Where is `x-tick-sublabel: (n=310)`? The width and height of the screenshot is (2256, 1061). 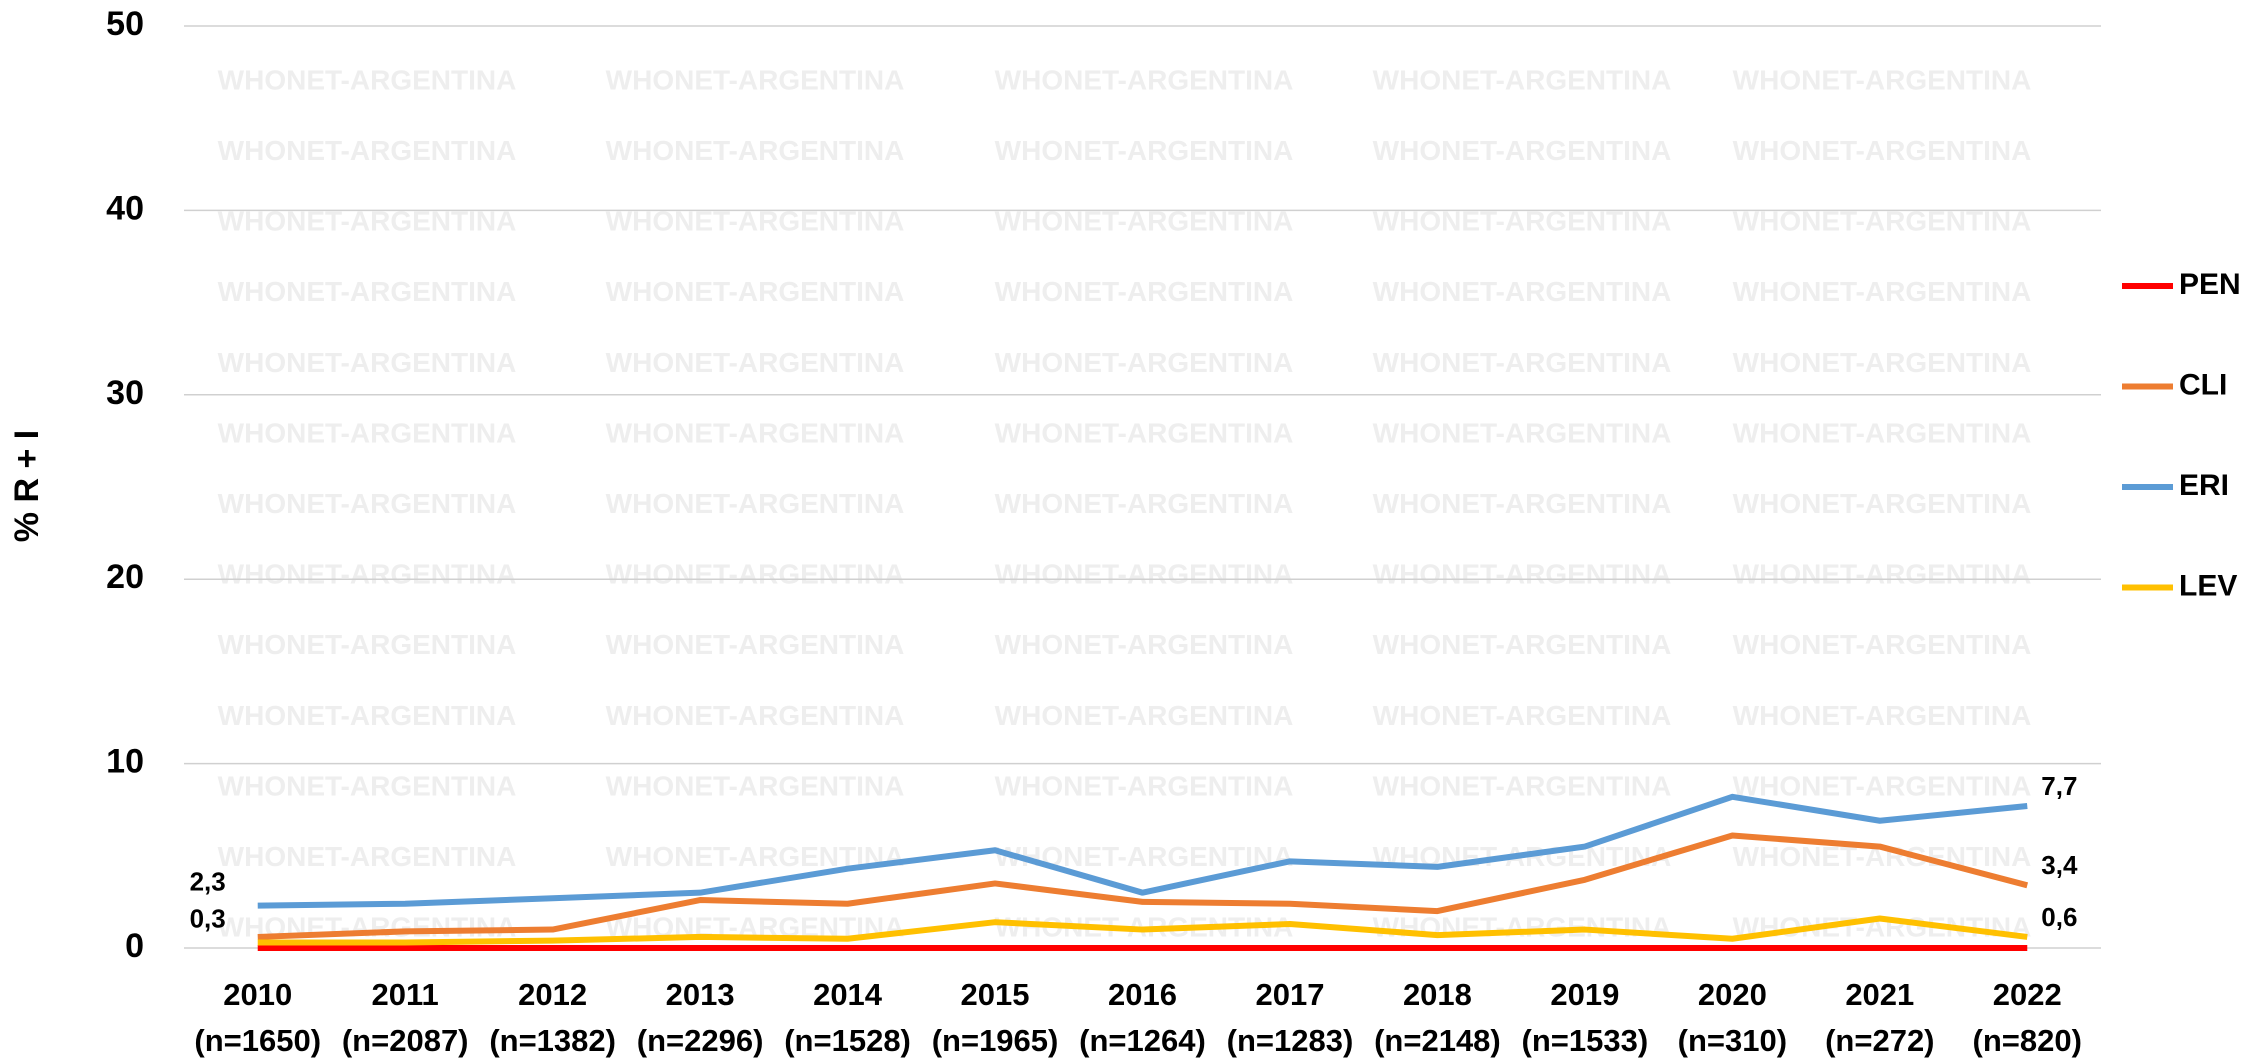
x-tick-sublabel: (n=310) is located at coordinates (1732, 1040).